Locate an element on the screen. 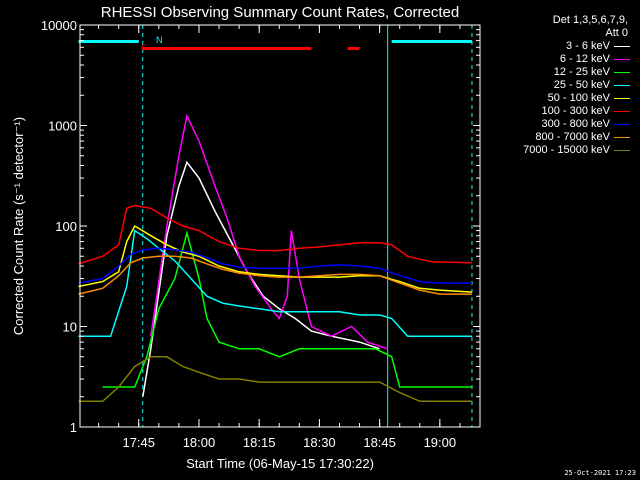 Image resolution: width=640 pixels, height=480 pixels. legend-label: 6 - 12 keV is located at coordinates (584, 59).